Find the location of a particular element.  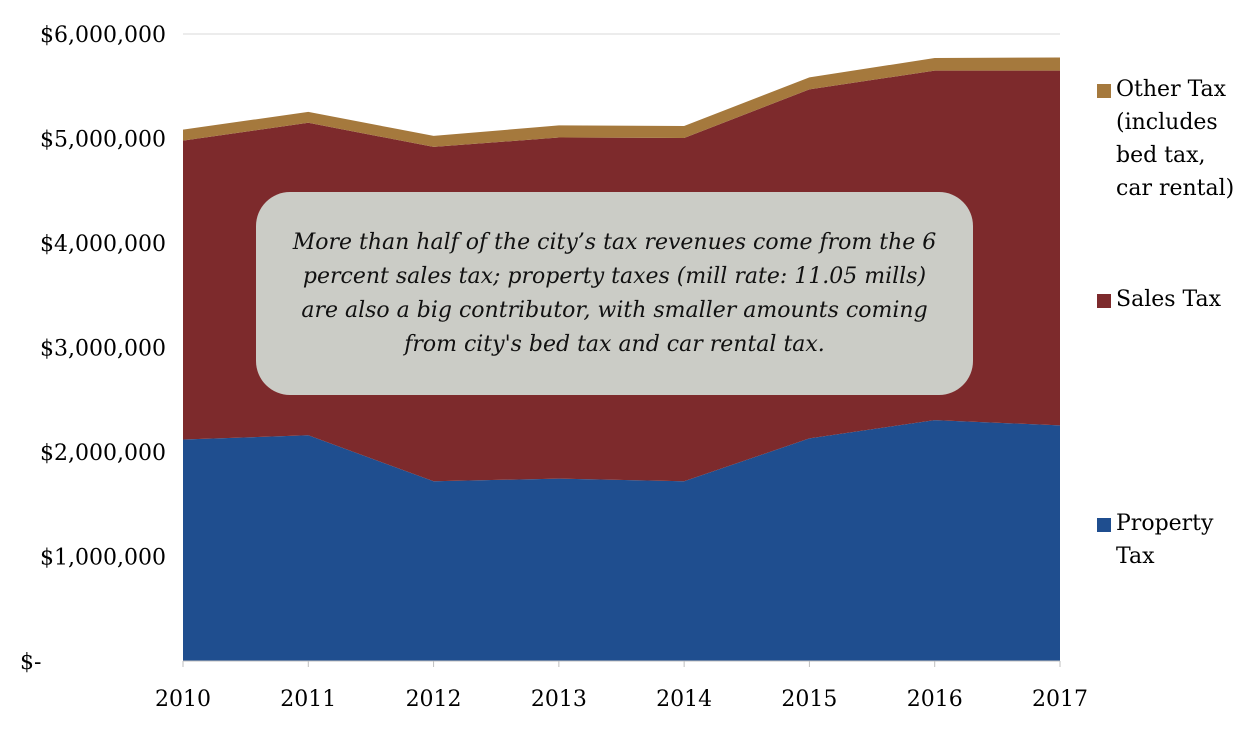

x-tick-label: 2011 is located at coordinates (308, 699).